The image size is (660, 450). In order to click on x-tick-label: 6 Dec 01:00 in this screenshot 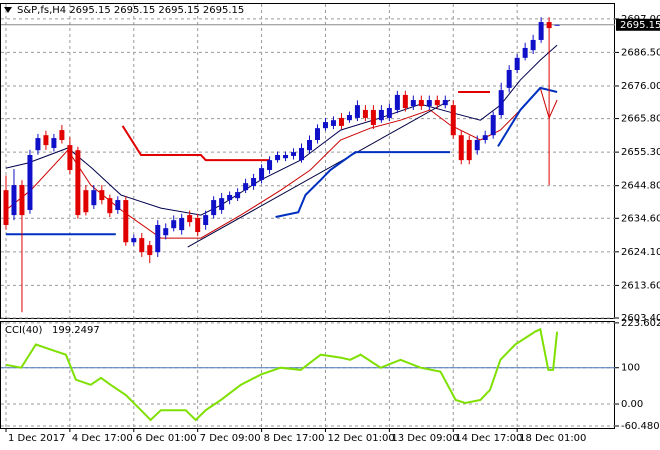, I will do `click(166, 438)`.